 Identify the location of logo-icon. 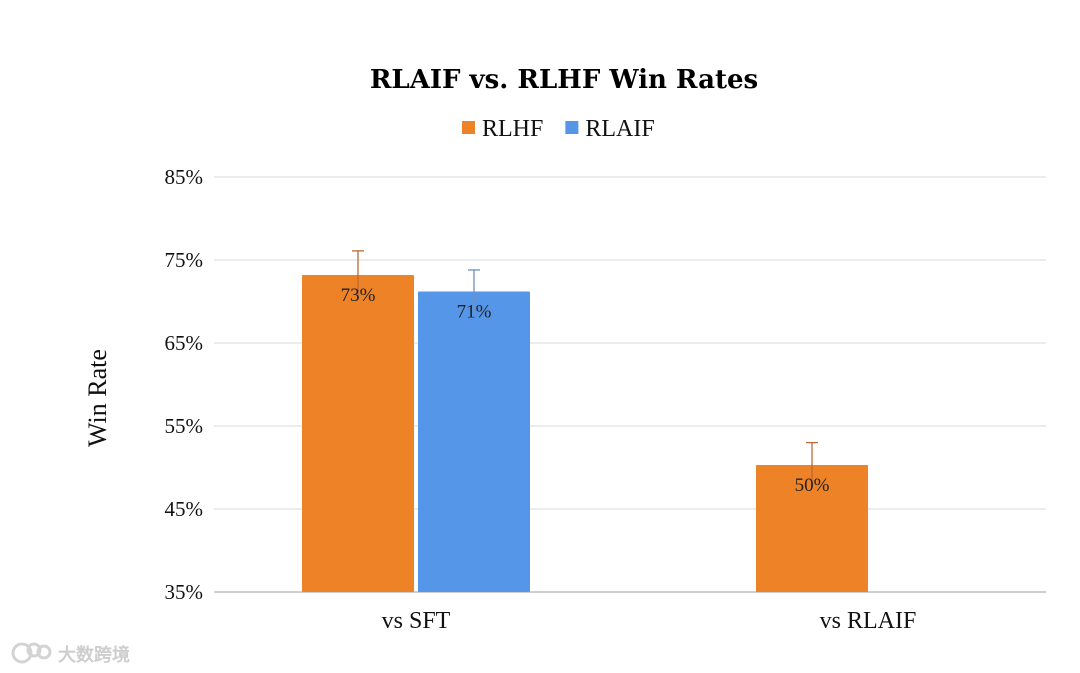
(31, 653).